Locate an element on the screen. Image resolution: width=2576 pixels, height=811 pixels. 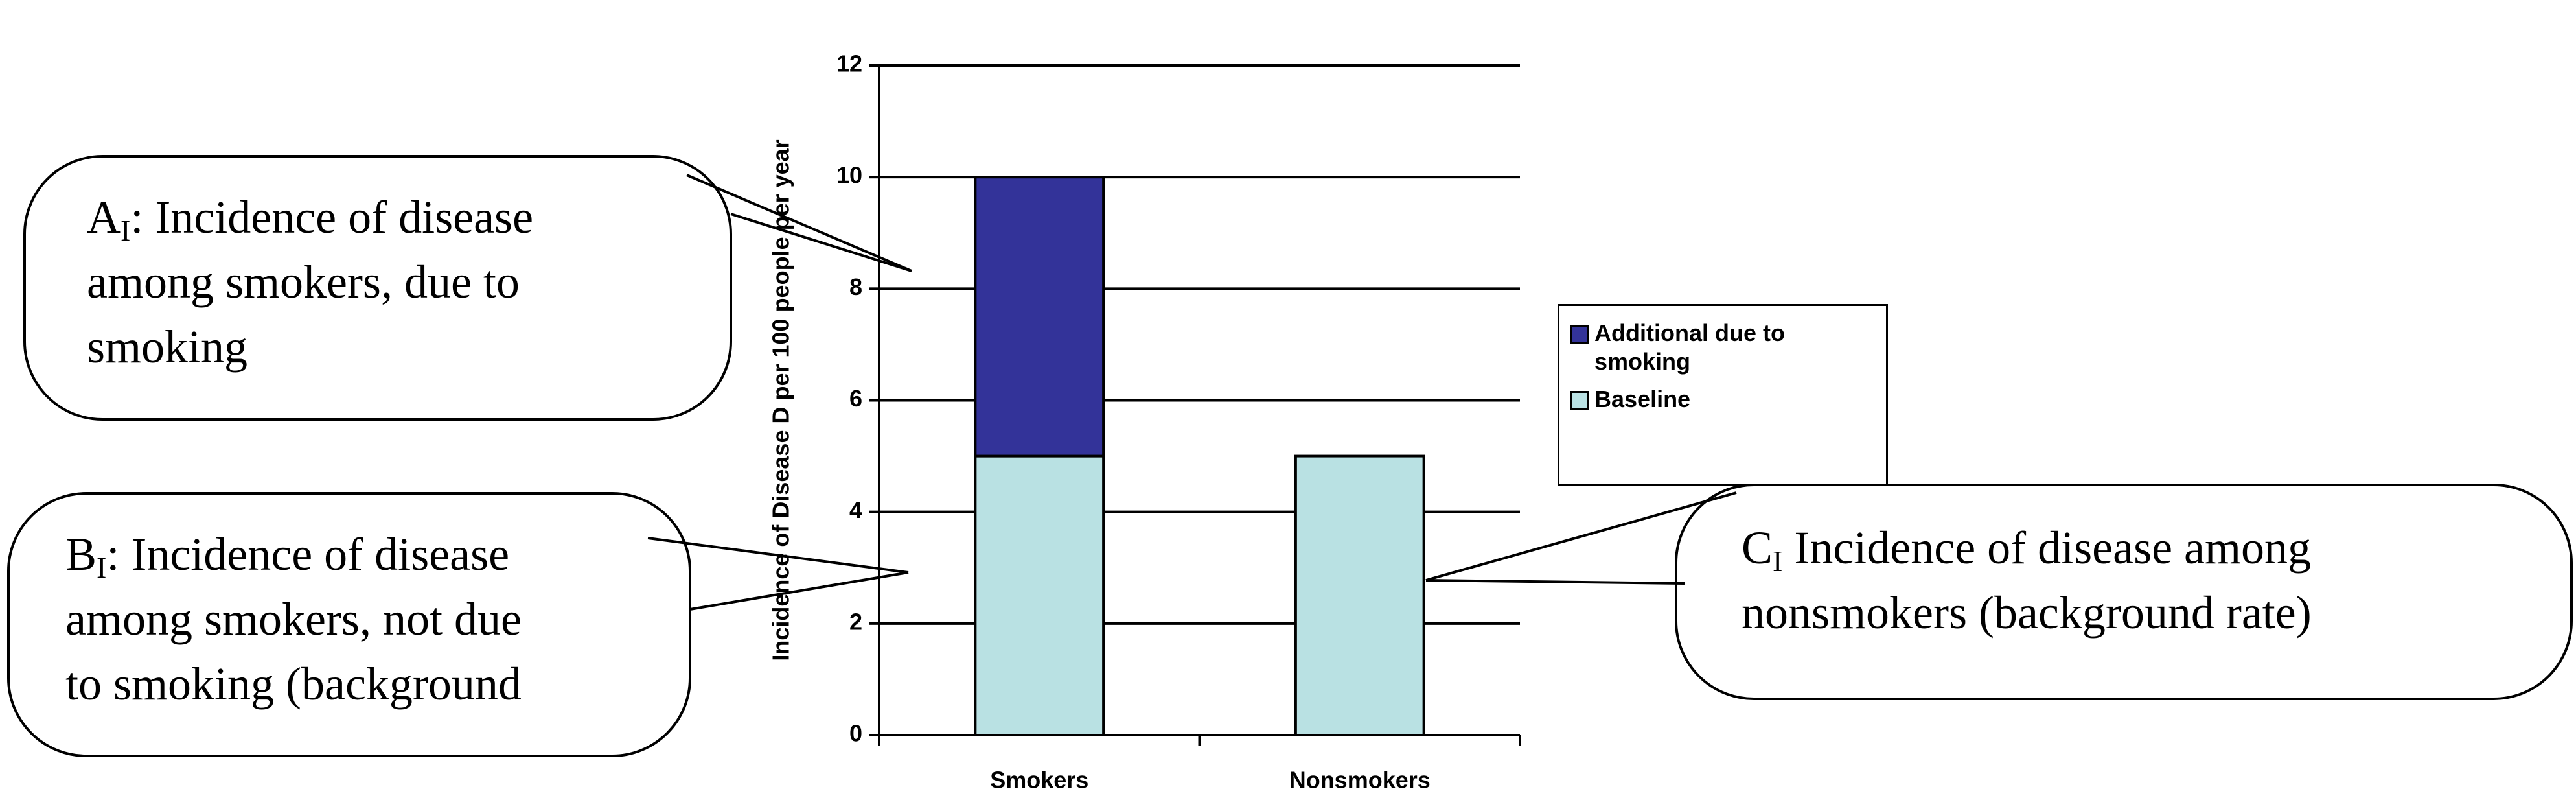
callout-text: BI: Incidence of disease is located at coordinates (287, 556).